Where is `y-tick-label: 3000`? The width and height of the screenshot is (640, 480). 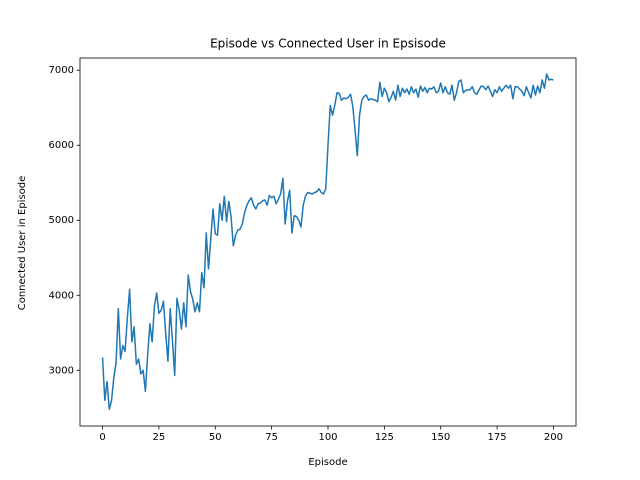
y-tick-label: 3000 is located at coordinates (61, 370).